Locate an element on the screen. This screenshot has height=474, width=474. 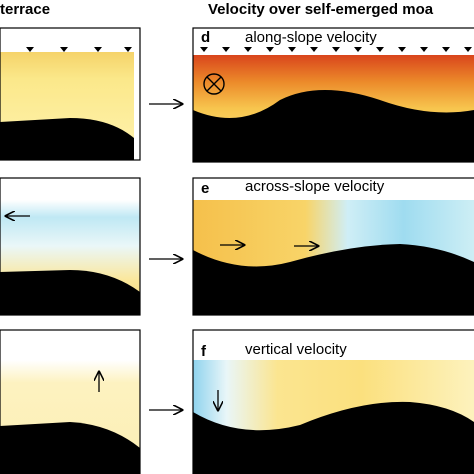
header-left: terrace is located at coordinates (25, 9).